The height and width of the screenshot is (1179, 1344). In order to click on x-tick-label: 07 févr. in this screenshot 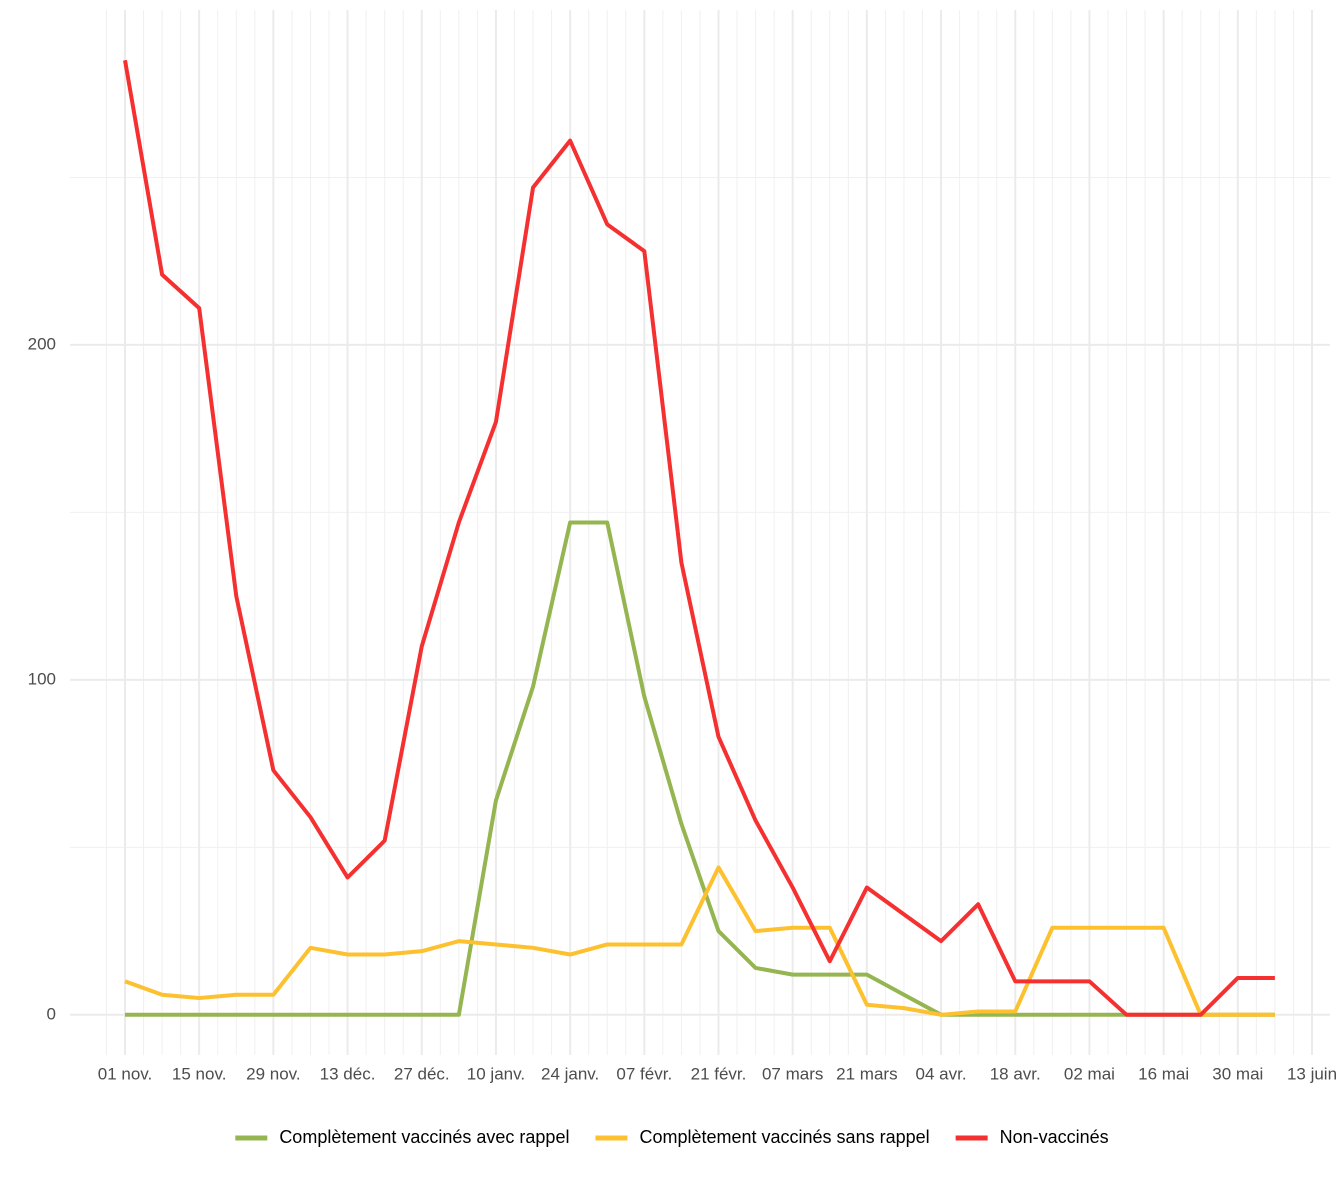, I will do `click(644, 1073)`.